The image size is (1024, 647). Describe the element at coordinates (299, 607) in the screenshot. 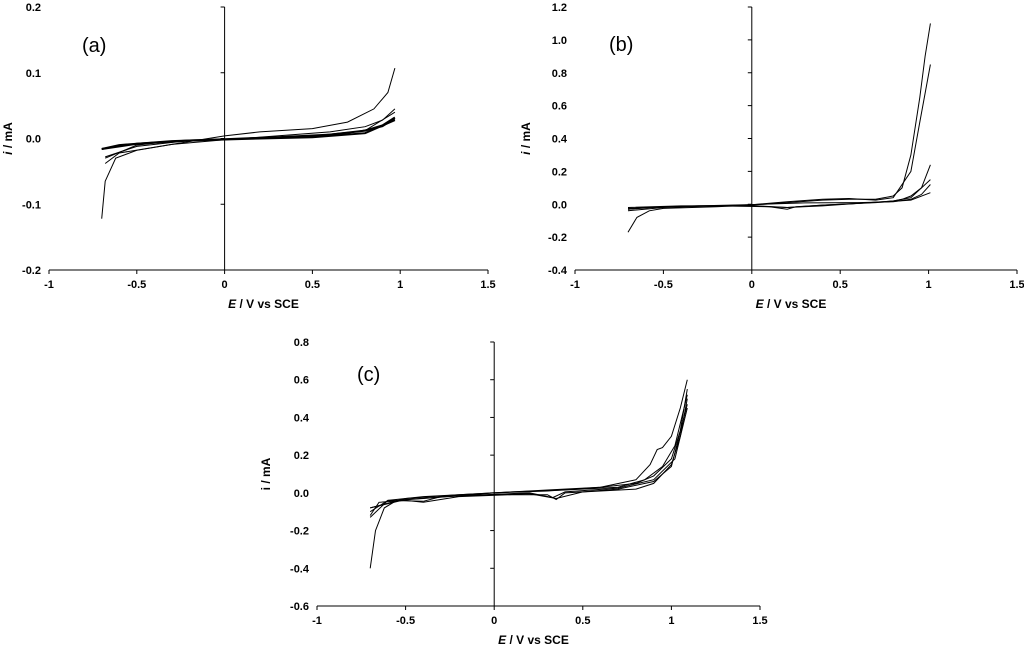

I see `y-tick-label: -0.6` at that location.